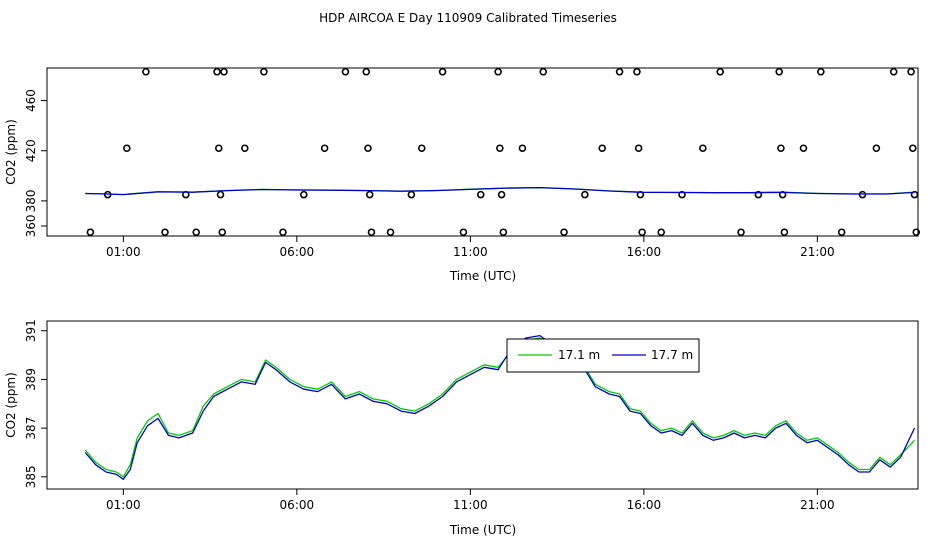  I want to click on top-y-tick-label: 420, so click(31, 150).